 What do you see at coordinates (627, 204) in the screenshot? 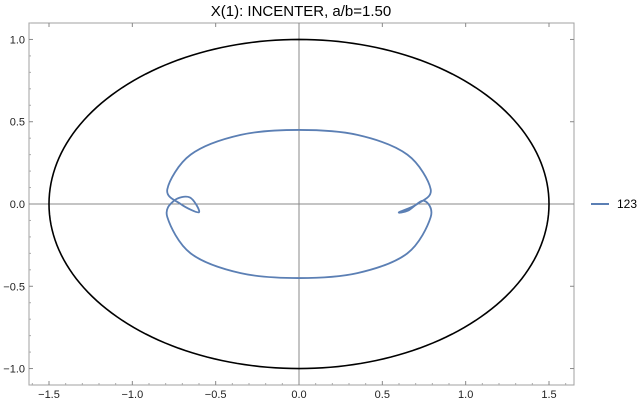
I see `legend-label: 123` at bounding box center [627, 204].